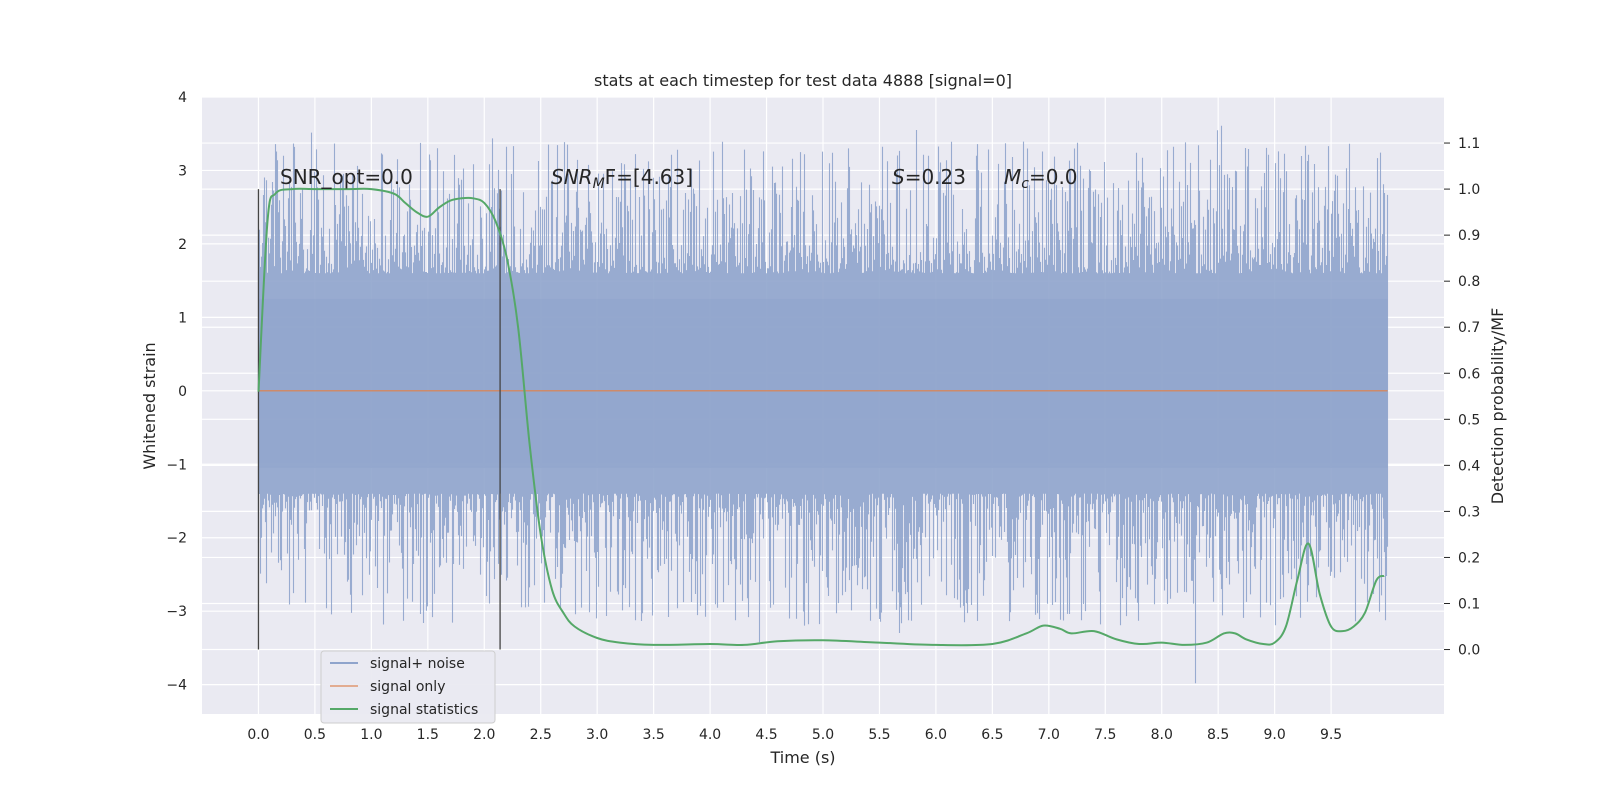  I want to click on annotation-s: S=0.23, so click(929, 177).